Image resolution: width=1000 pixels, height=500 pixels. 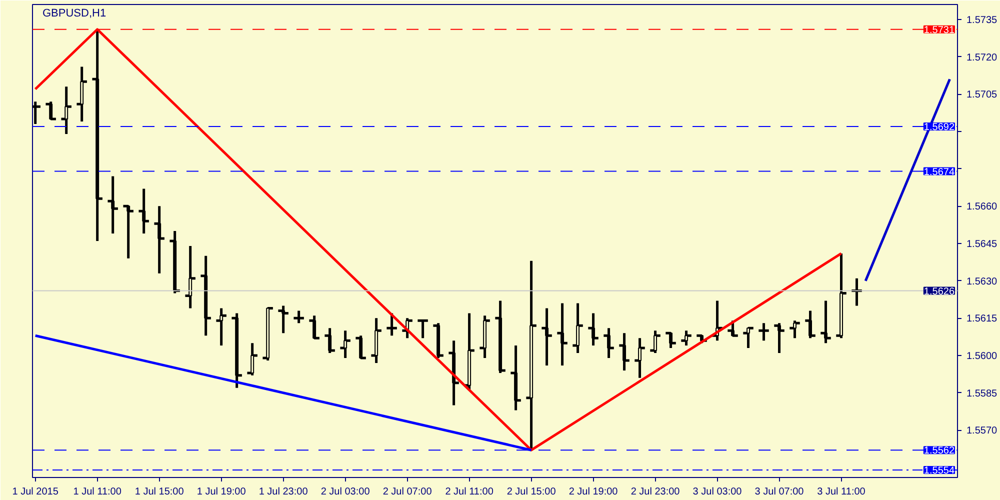 What do you see at coordinates (982, 244) in the screenshot?
I see `y-tick-label: 1.5645` at bounding box center [982, 244].